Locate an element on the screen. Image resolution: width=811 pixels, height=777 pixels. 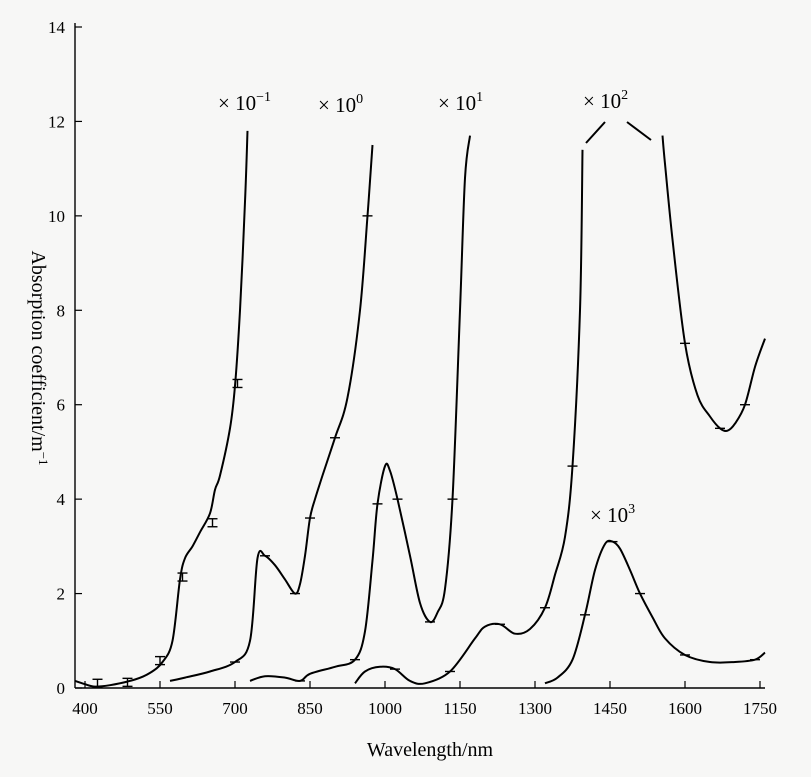
y-tick-label: 6 is located at coordinates (61, 405).